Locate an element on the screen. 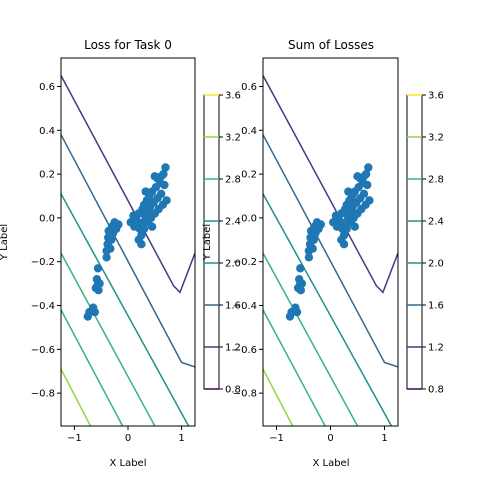 Image resolution: width=480 pixels, height=480 pixels. panel-title: Sum of Losses is located at coordinates (331, 45).